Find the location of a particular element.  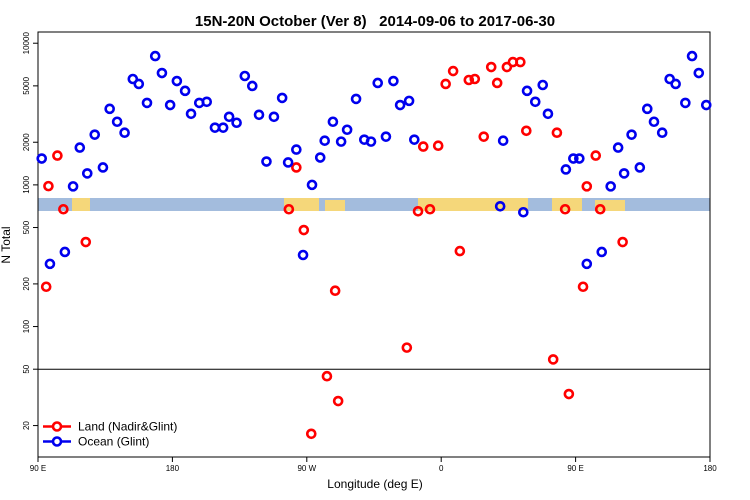

y-tick-label: 20 is located at coordinates (26, 425).